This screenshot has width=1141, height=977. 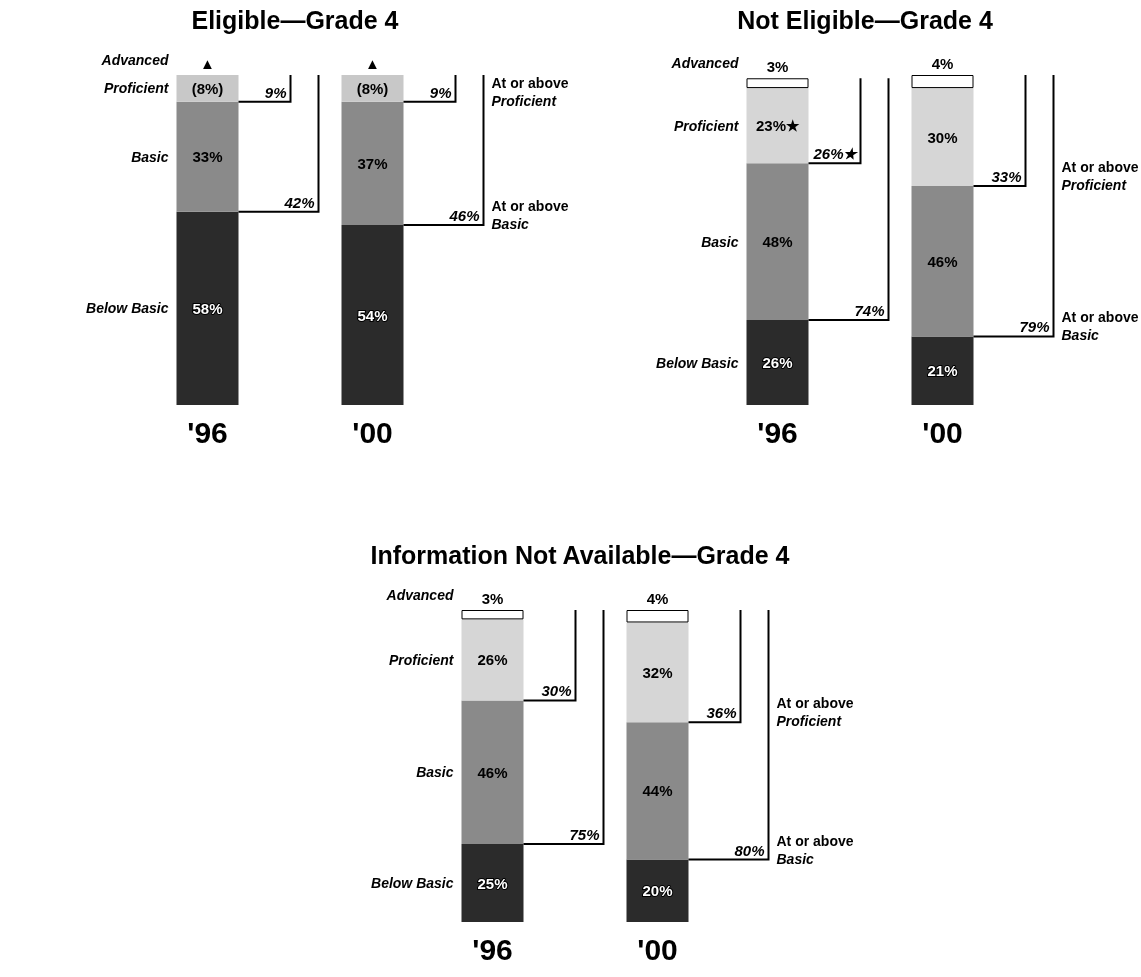 I want to click on data-label: 58%, so click(x=207, y=308).